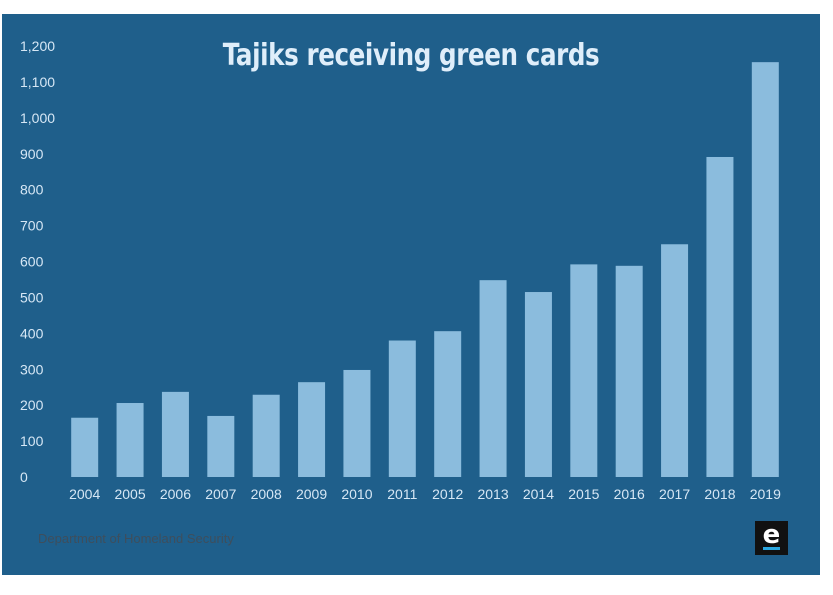  Describe the element at coordinates (583, 494) in the screenshot. I see `x-tick-label: 2015` at that location.